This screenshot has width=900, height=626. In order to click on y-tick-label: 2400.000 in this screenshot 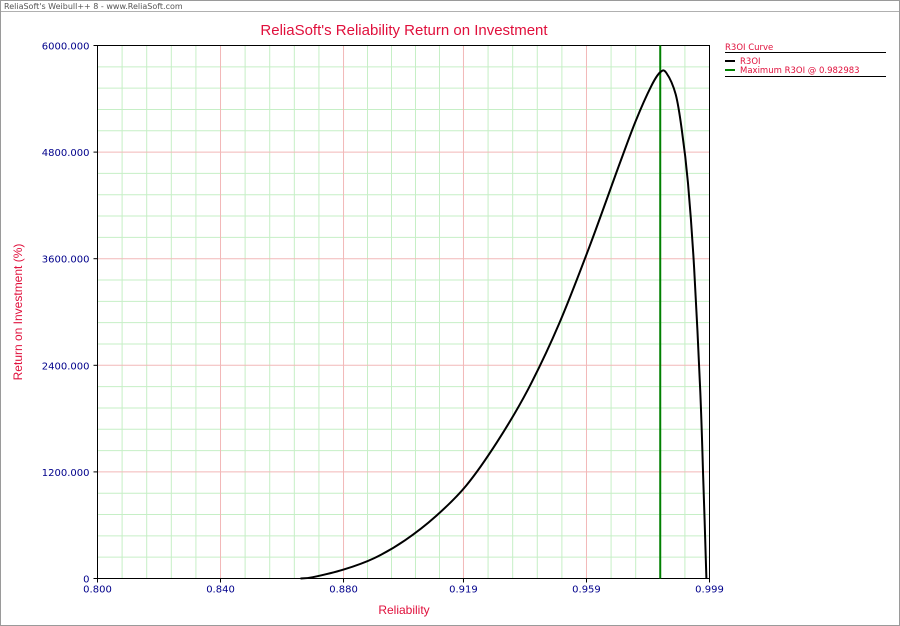, I will do `click(66, 366)`.